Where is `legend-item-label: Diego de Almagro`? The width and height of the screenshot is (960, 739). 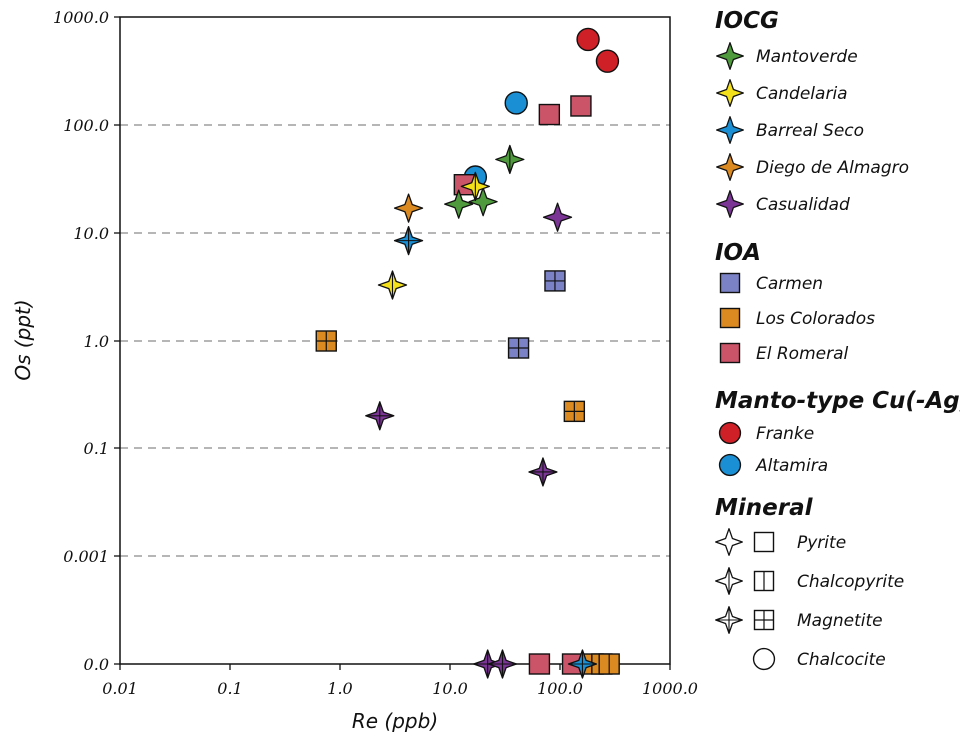 legend-item-label: Diego de Almagro is located at coordinates (832, 168).